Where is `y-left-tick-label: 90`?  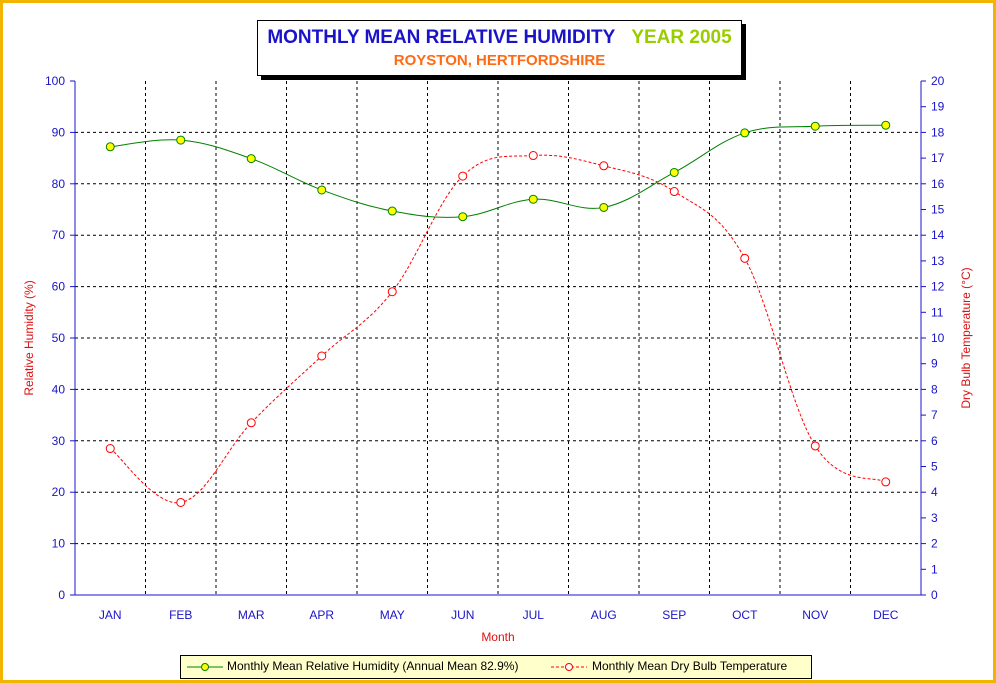 y-left-tick-label: 90 is located at coordinates (59, 132).